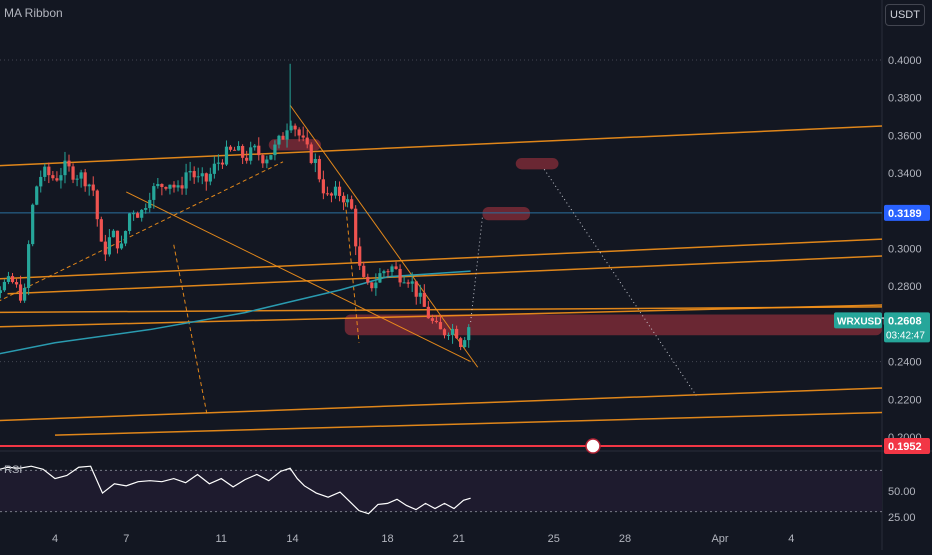 The image size is (932, 555). I want to click on symbol-tag-bg, so click(858, 320).